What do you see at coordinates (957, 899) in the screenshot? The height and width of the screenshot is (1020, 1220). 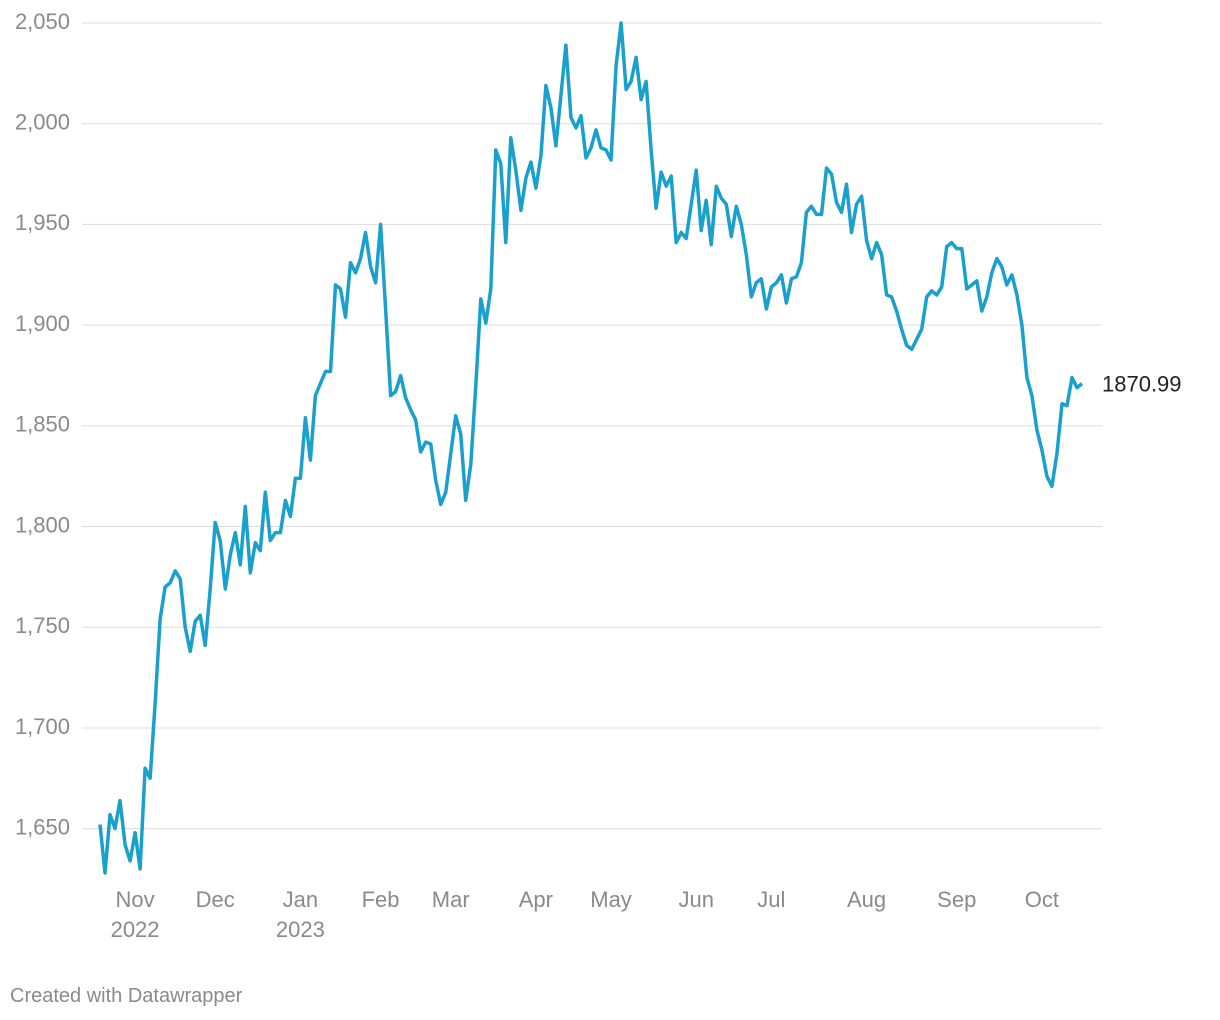 I see `x-tick-label: Sep` at bounding box center [957, 899].